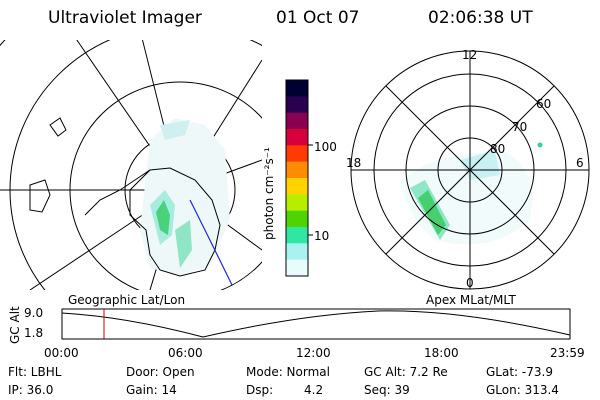  What do you see at coordinates (269, 193) in the screenshot?
I see `colorbar-label: photon cm⁻²s⁻¹` at bounding box center [269, 193].